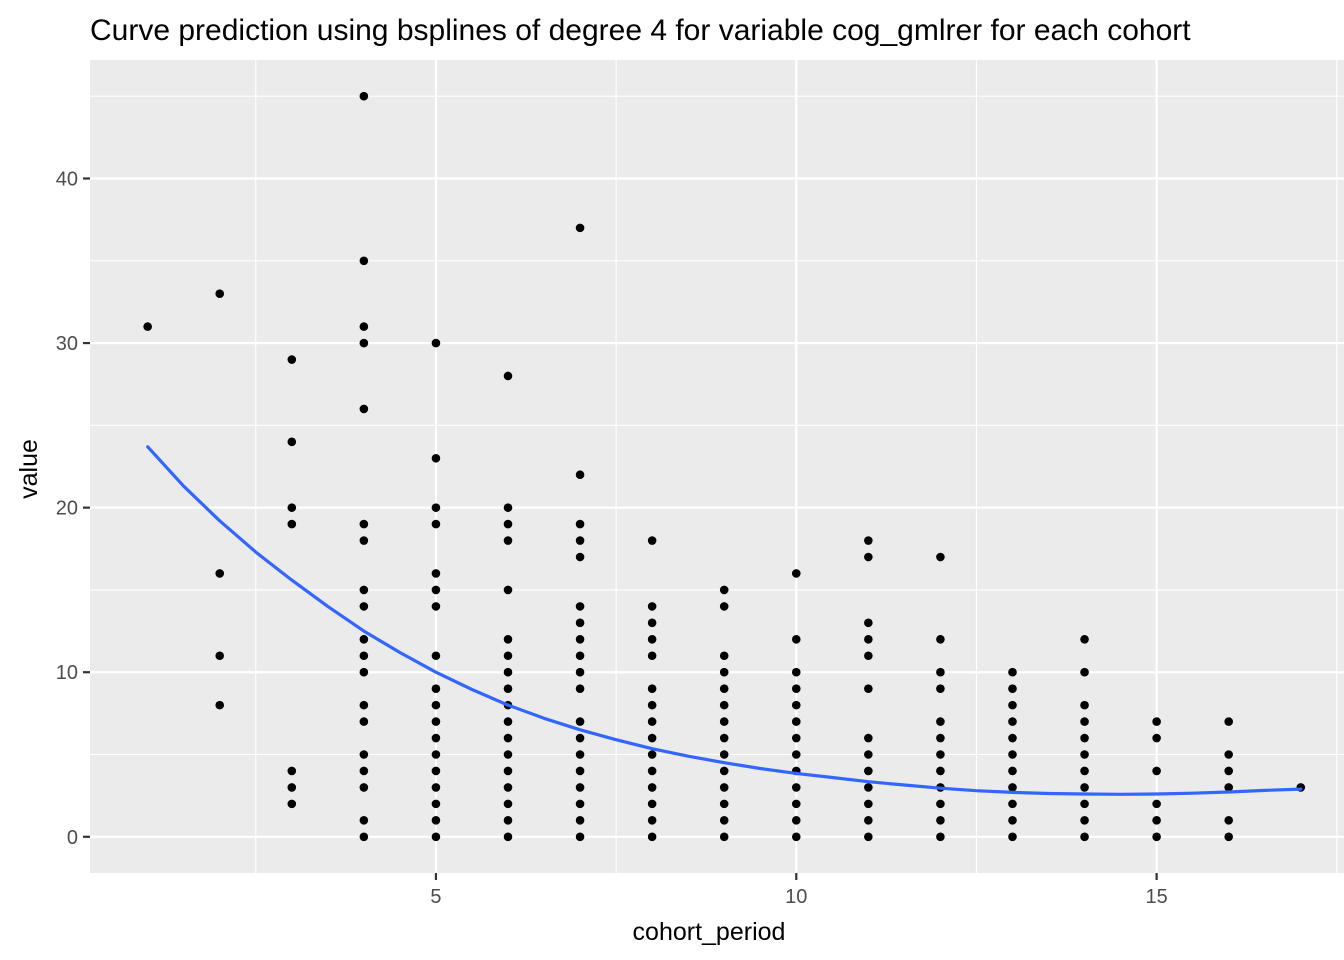 The height and width of the screenshot is (960, 1344). I want to click on y-tick-label: 10, so click(67, 673).